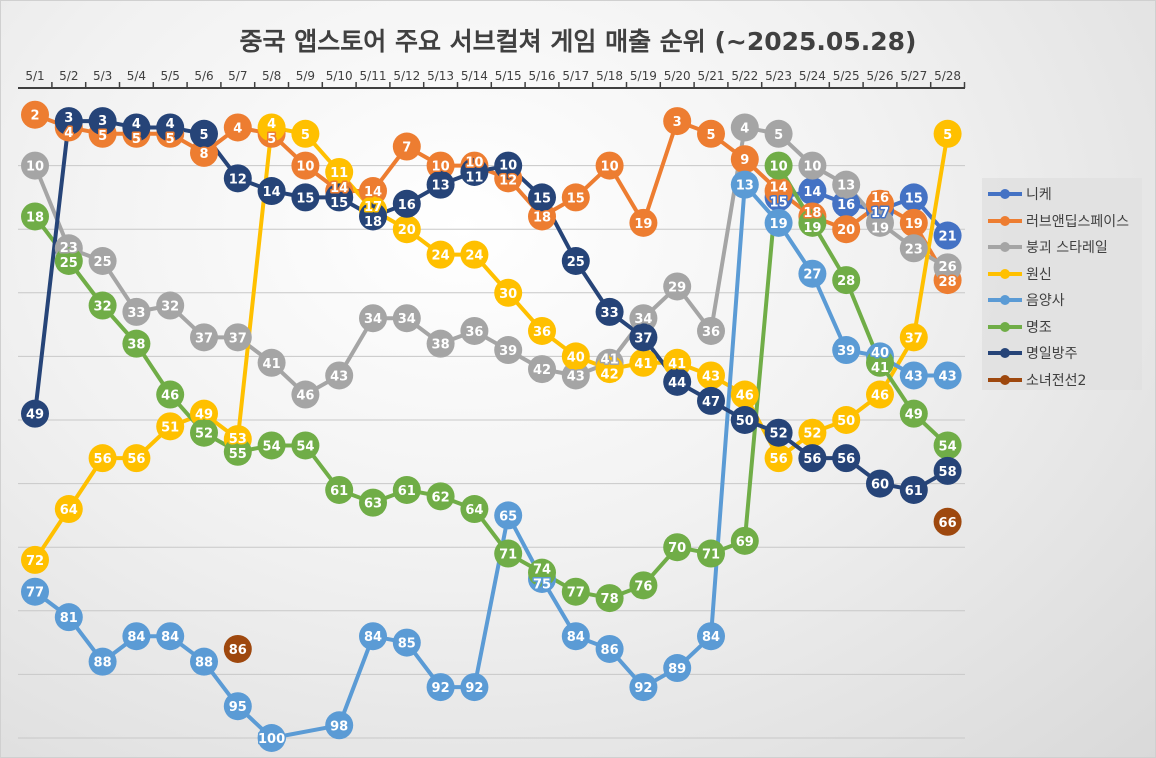  I want to click on legend-label: 명일방주, so click(1052, 354).